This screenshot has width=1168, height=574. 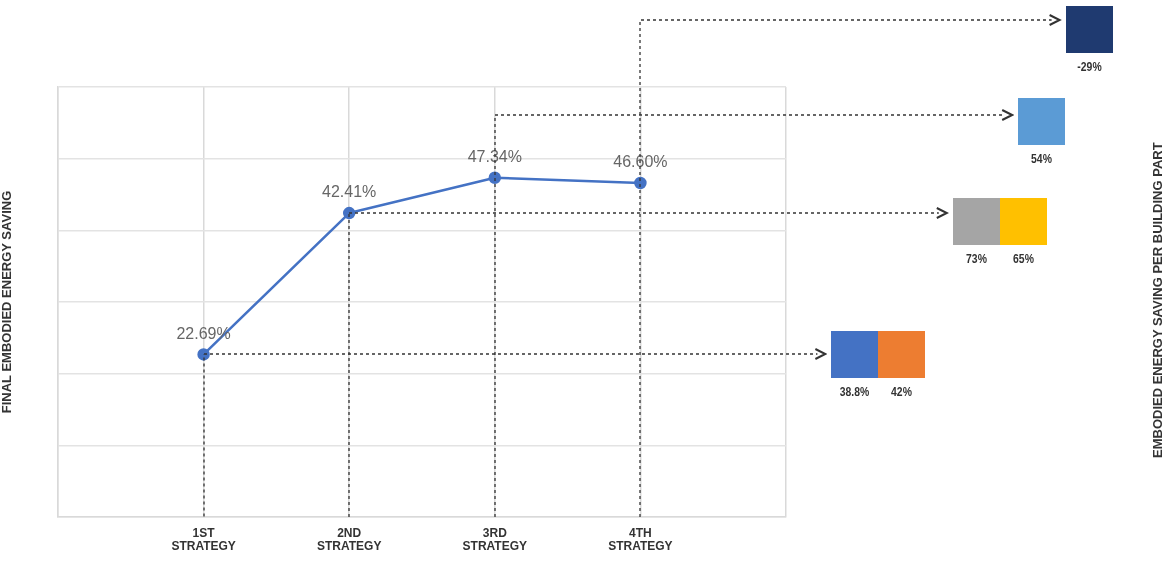 What do you see at coordinates (203, 539) in the screenshot?
I see `x-tick-label: 1ST STRATEGY` at bounding box center [203, 539].